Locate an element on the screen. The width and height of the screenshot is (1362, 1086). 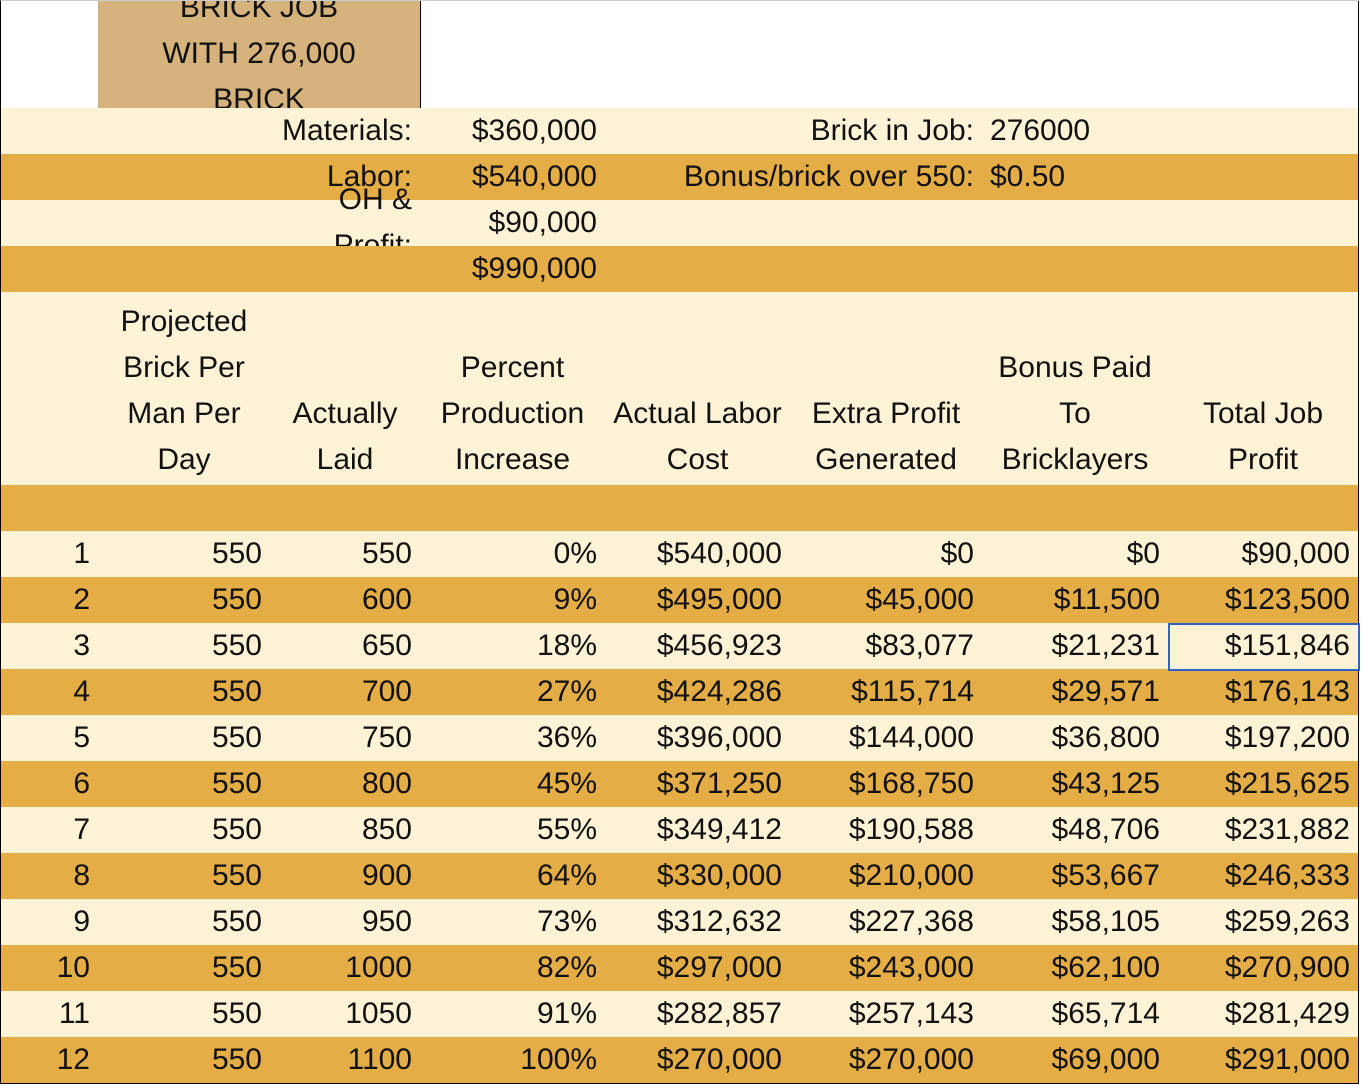
row-number: 11 is located at coordinates (49, 1014).